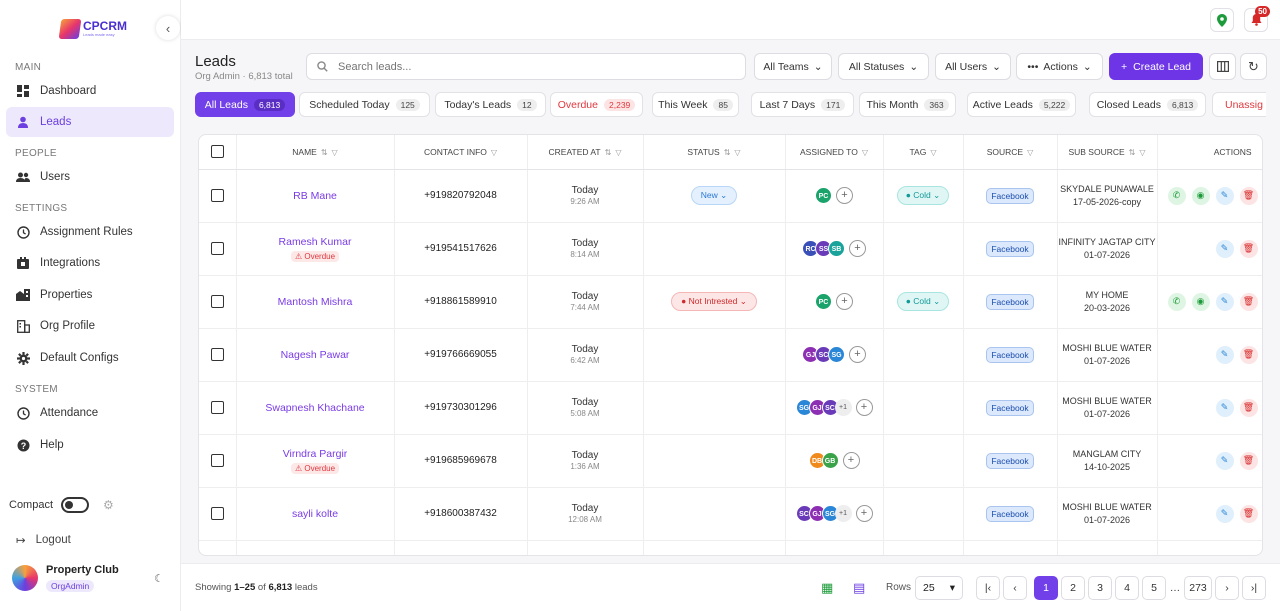 This screenshot has width=1280, height=611. Describe the element at coordinates (827, 587) in the screenshot. I see `table-view-icon: ▦` at that location.